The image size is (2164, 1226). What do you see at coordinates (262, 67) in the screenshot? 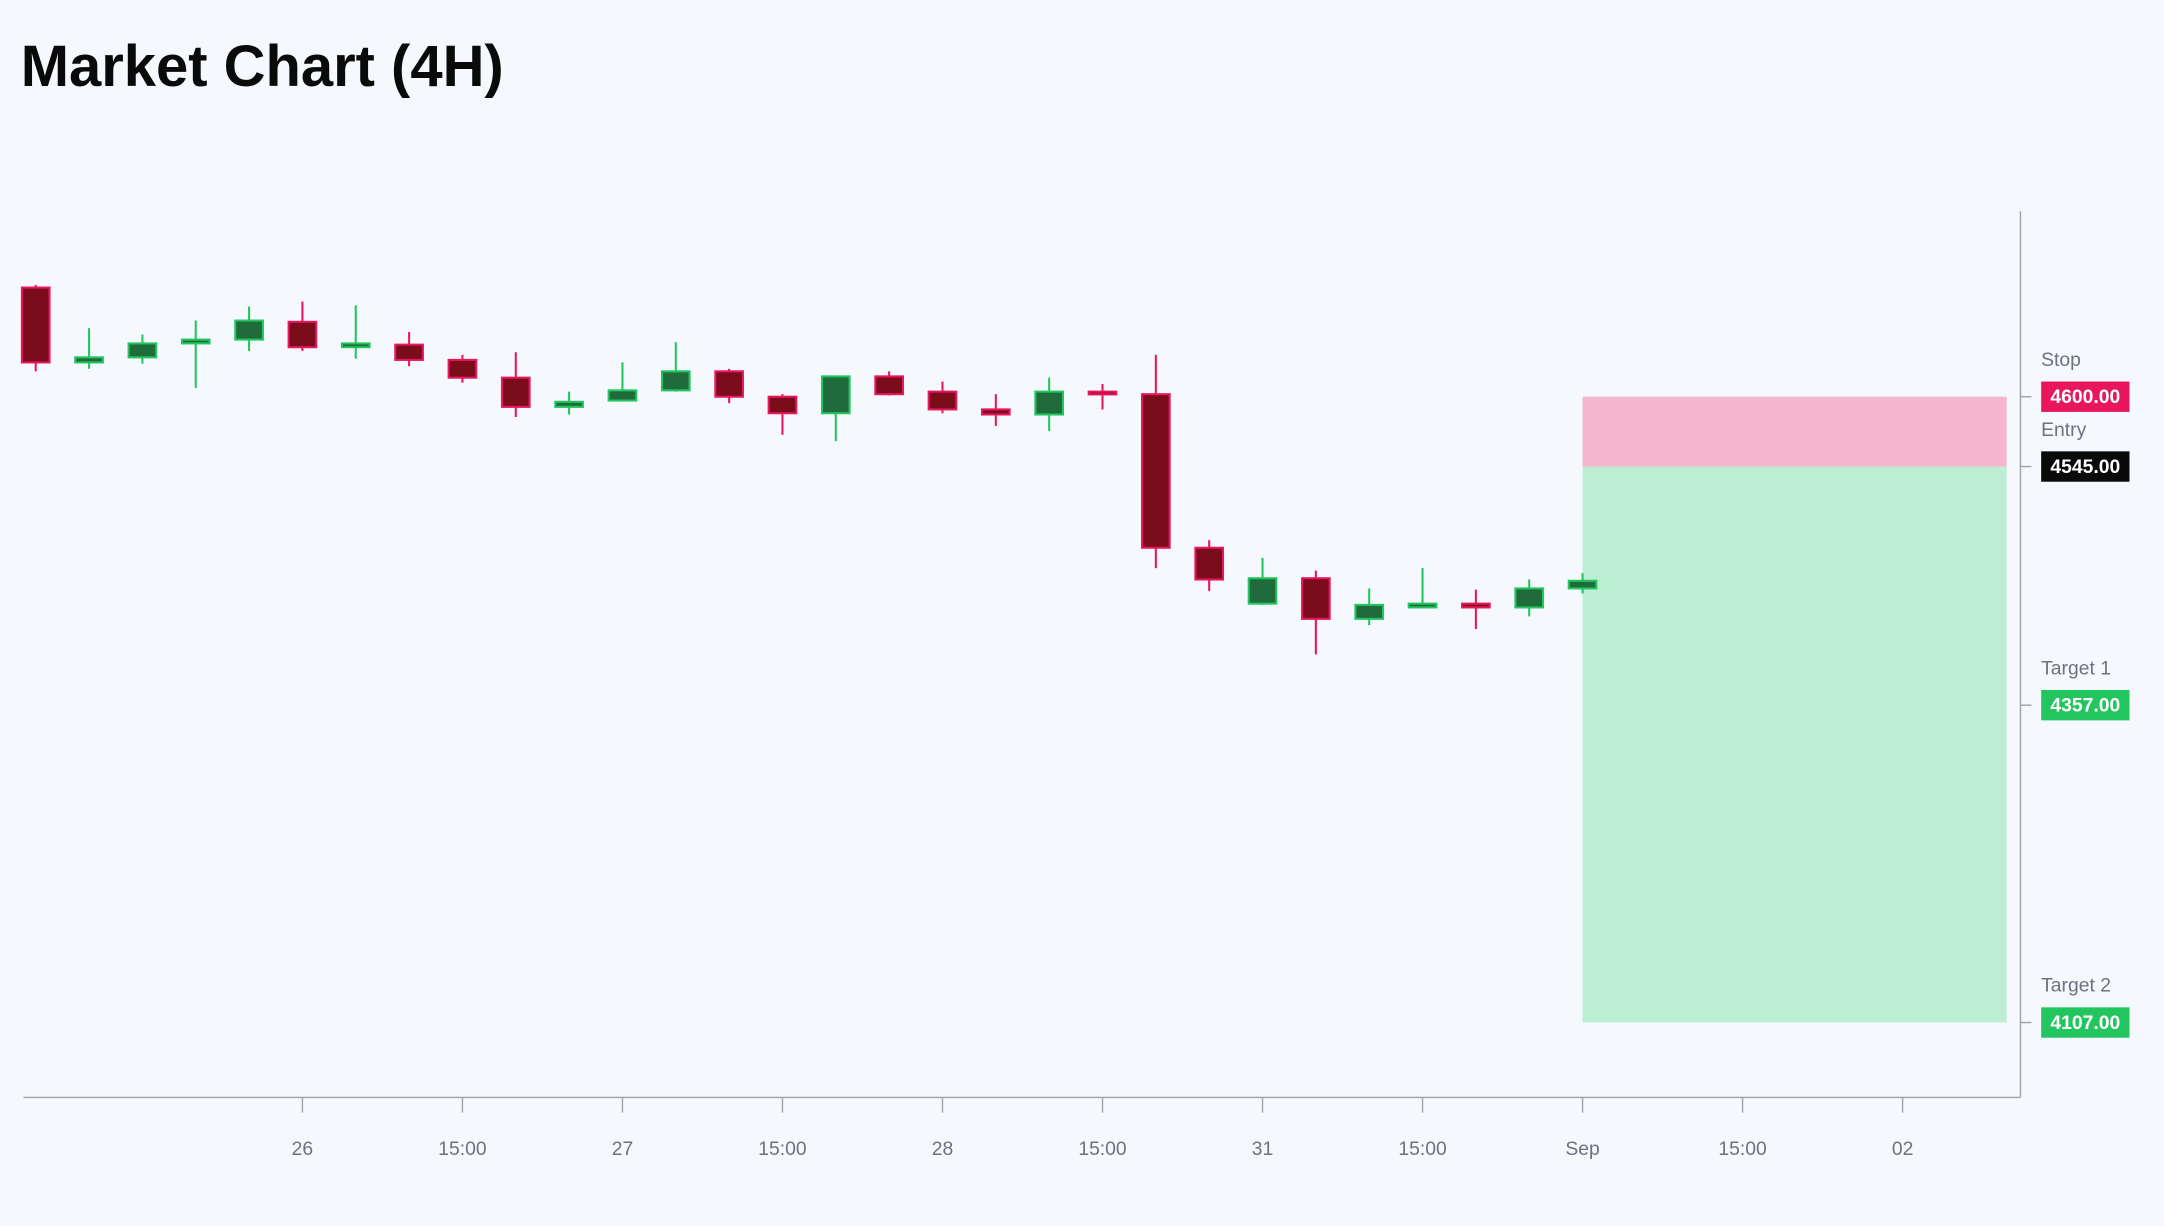
I see `chart-title: Market Chart (4H)` at bounding box center [262, 67].